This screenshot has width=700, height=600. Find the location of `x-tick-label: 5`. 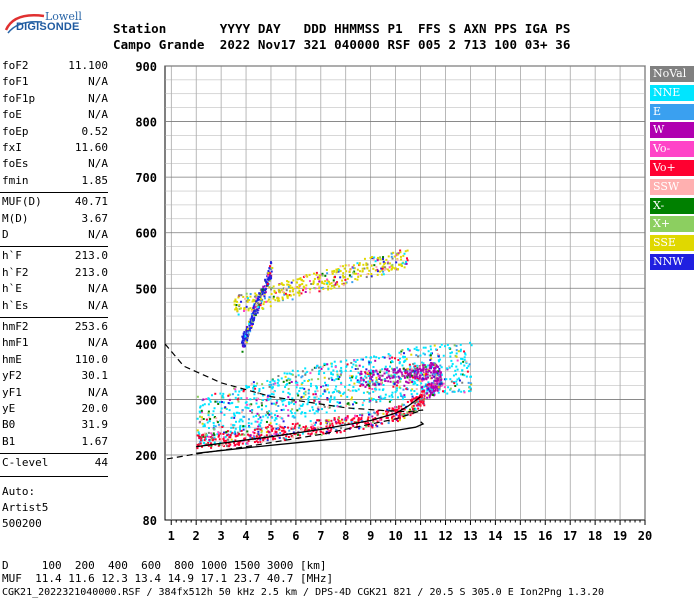

x-tick-label: 5 is located at coordinates (270, 536).